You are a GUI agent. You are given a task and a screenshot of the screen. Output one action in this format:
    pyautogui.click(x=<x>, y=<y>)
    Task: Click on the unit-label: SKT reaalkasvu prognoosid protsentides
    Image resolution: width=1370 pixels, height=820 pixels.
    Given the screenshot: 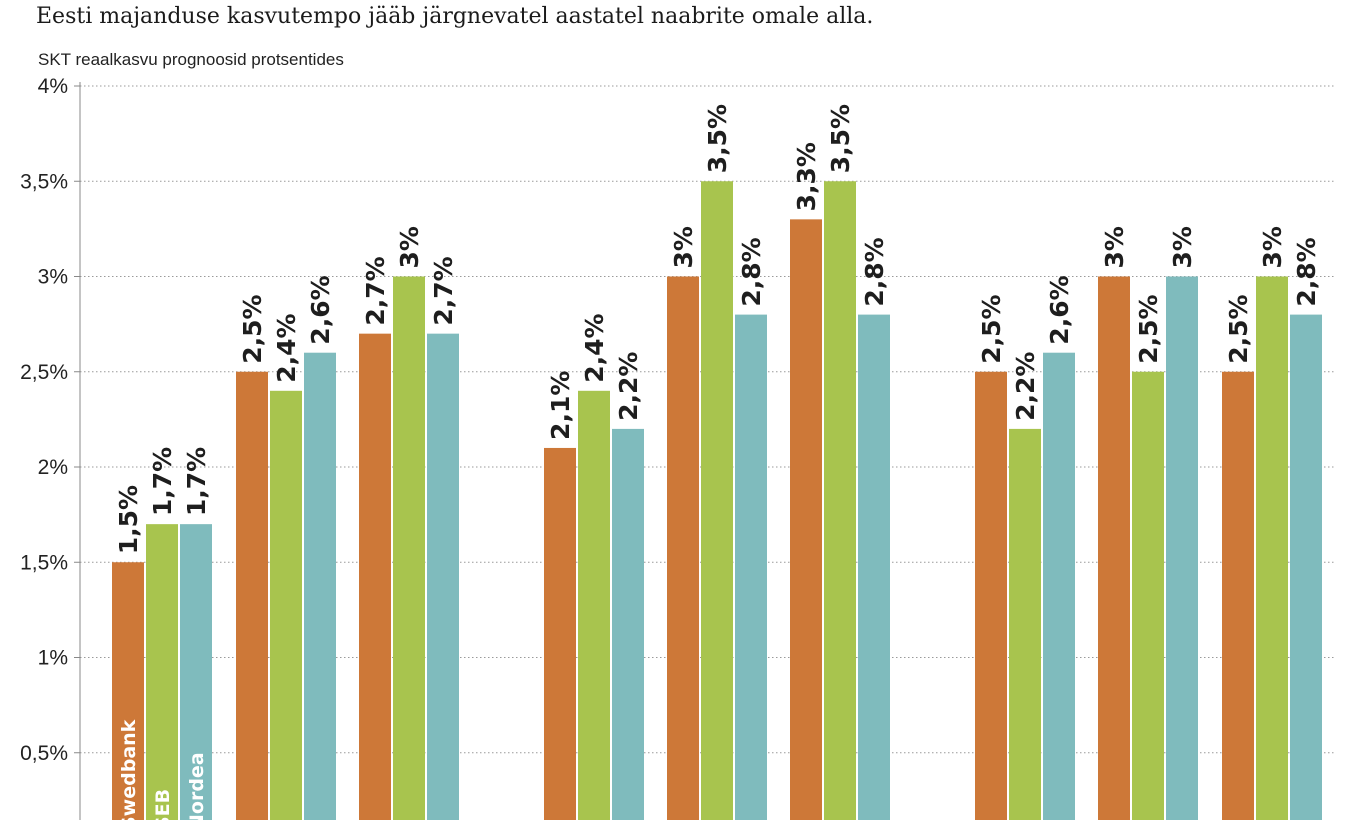 What is the action you would take?
    pyautogui.click(x=191, y=59)
    